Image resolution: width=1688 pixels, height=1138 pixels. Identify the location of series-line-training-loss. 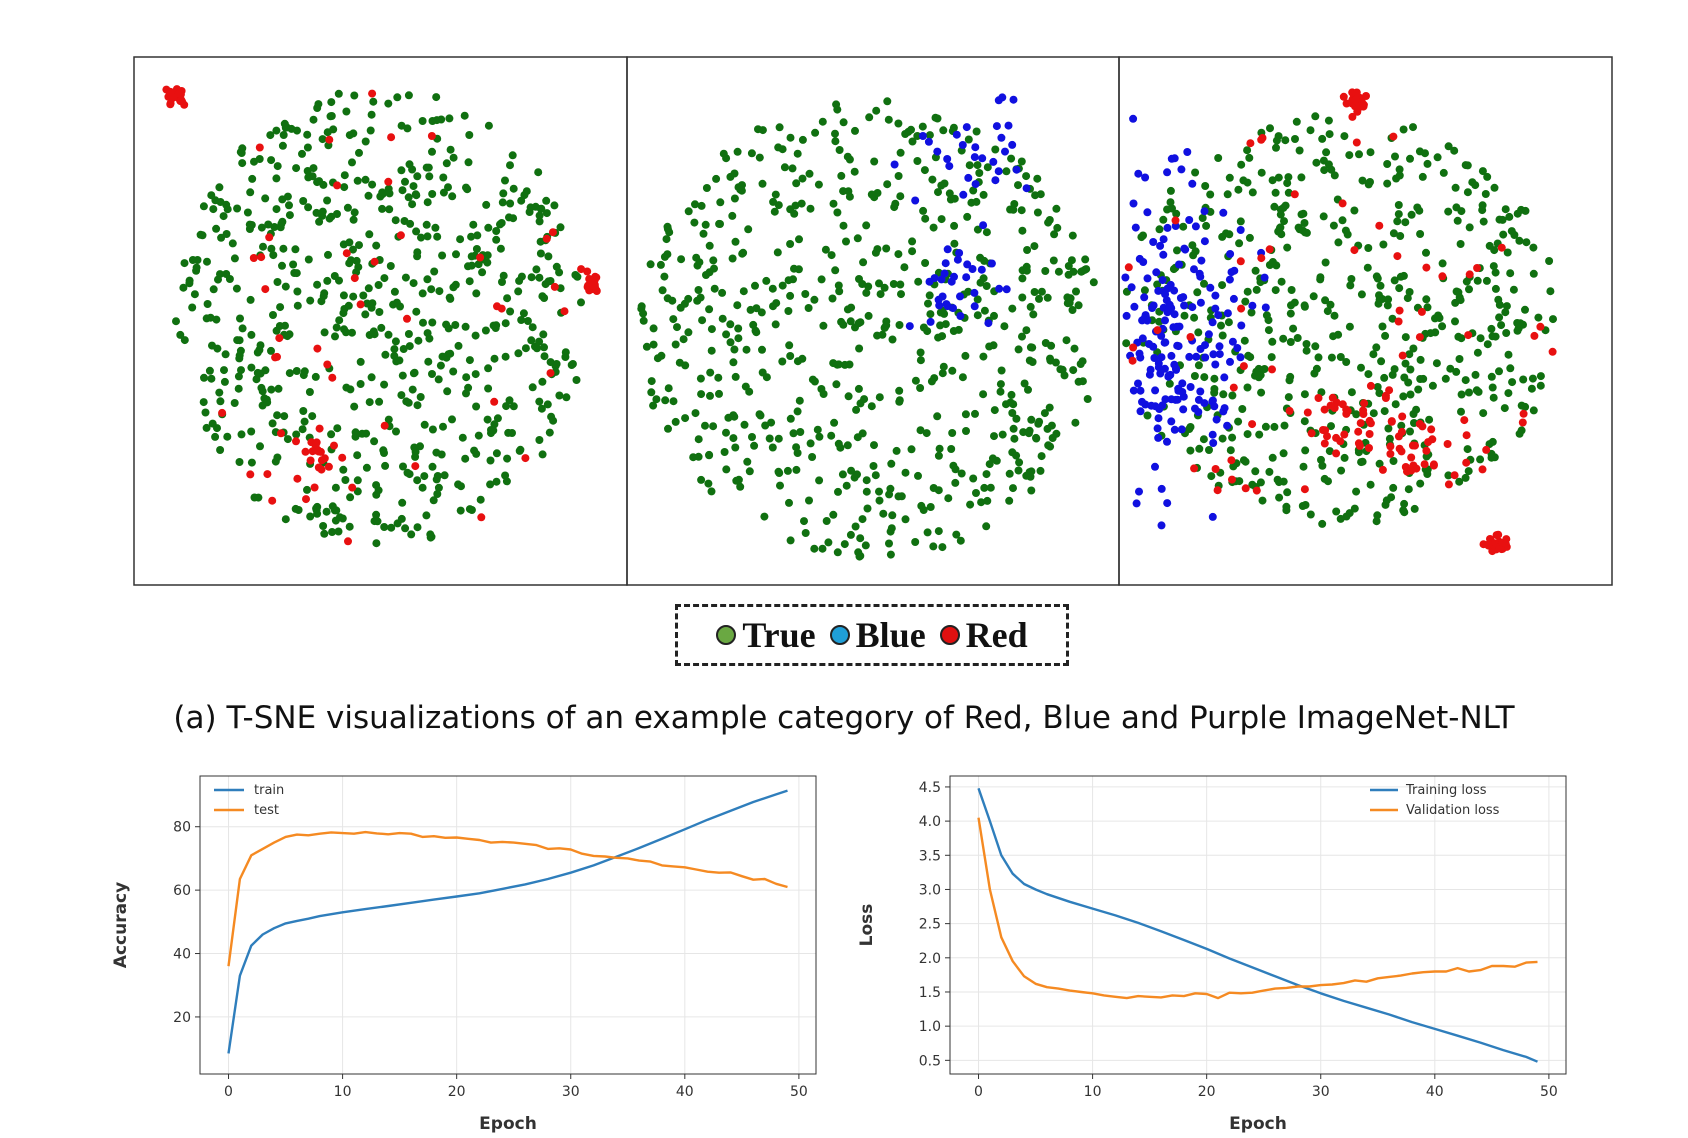
(1257, 925).